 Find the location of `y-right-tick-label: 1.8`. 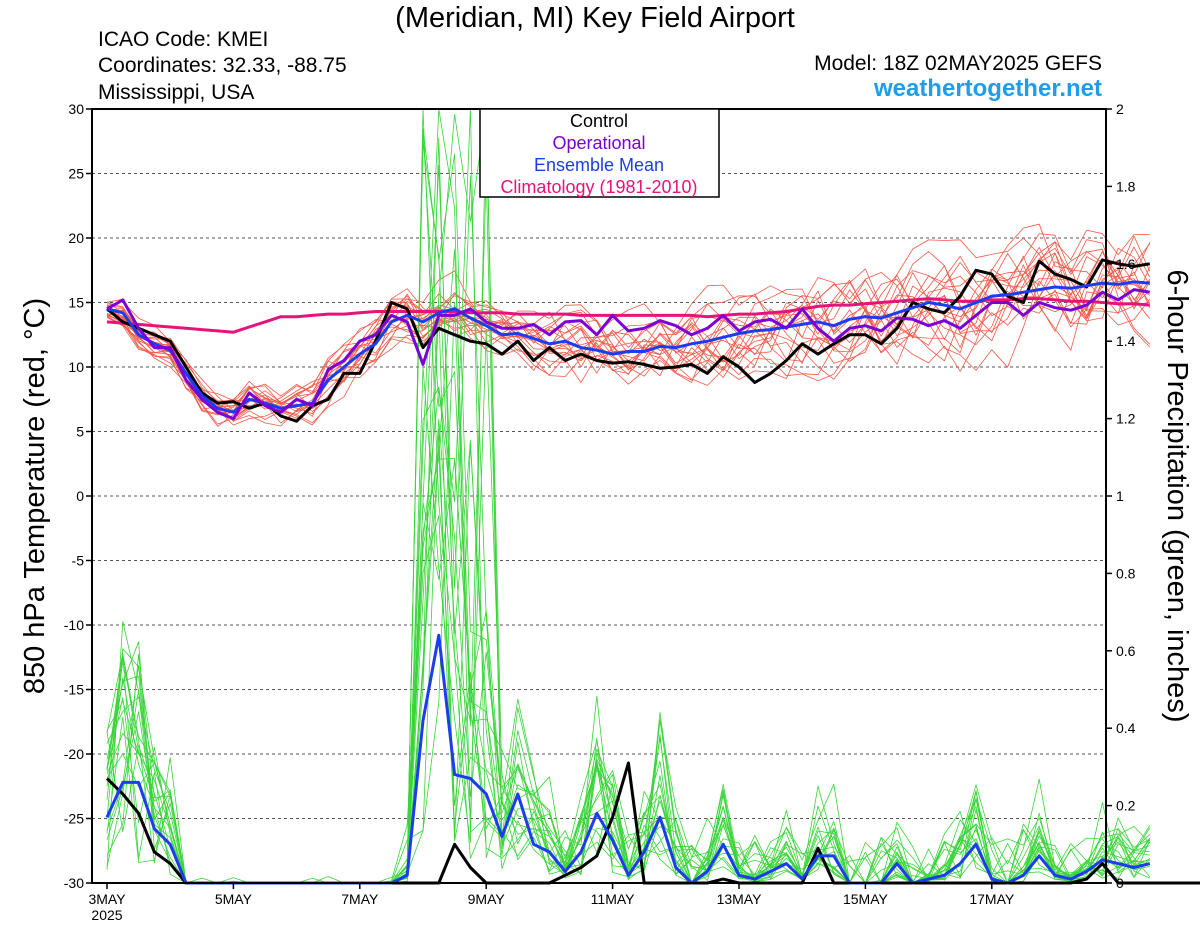

y-right-tick-label: 1.8 is located at coordinates (1126, 186).